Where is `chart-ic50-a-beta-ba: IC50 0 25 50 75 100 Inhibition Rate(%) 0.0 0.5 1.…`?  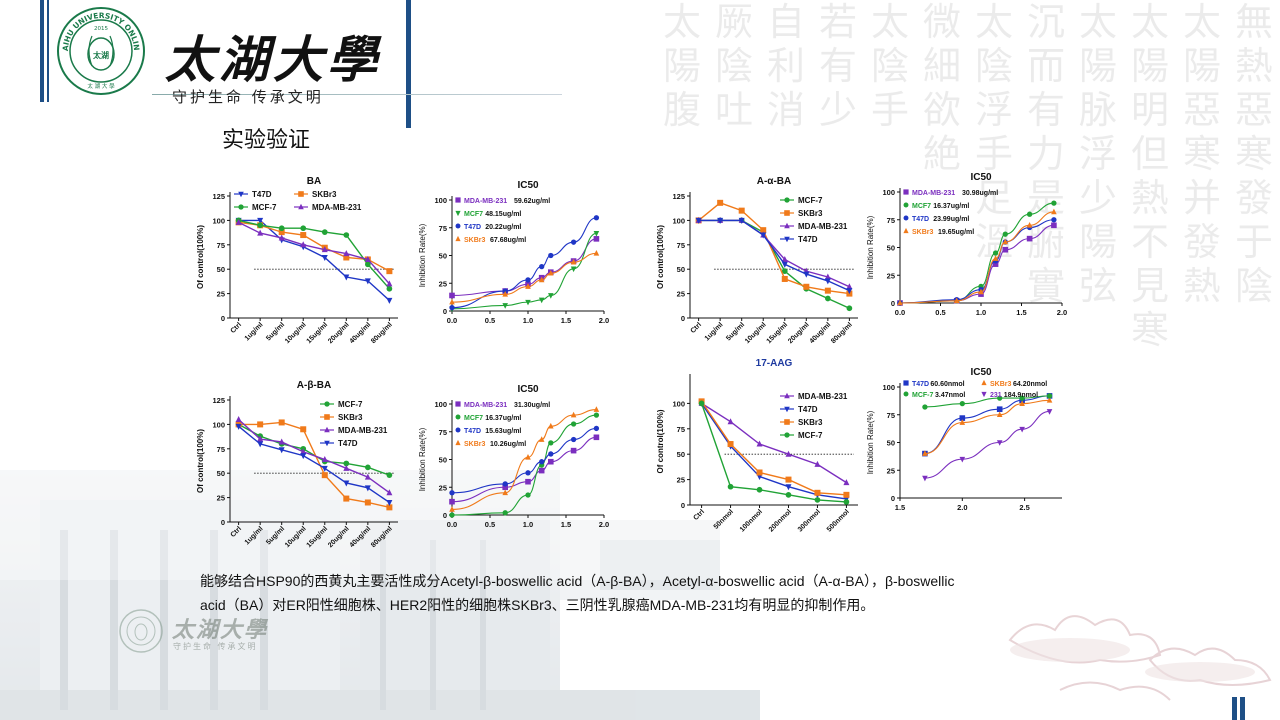 chart-ic50-a-beta-ba: IC50 0 25 50 75 100 Inhibition Rate(%) 0.0 0.5 1.… is located at coordinates (512, 454).